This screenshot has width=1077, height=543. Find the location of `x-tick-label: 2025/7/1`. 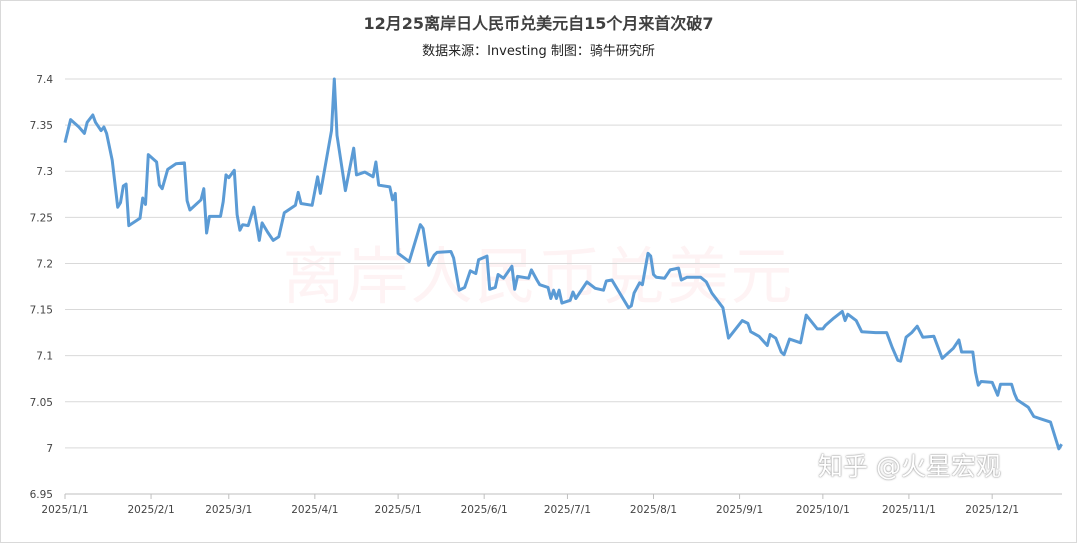

x-tick-label: 2025/7/1 is located at coordinates (567, 510).